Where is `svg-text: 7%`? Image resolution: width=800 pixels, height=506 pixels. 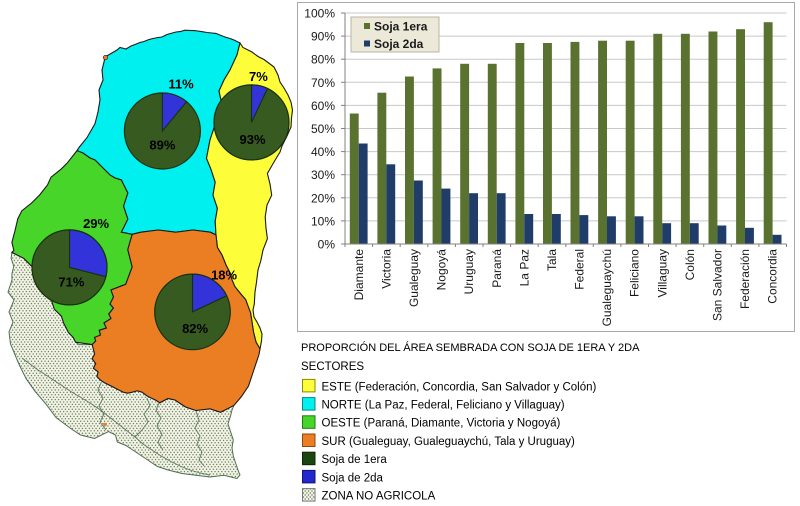
svg-text: 7% is located at coordinates (258, 76).